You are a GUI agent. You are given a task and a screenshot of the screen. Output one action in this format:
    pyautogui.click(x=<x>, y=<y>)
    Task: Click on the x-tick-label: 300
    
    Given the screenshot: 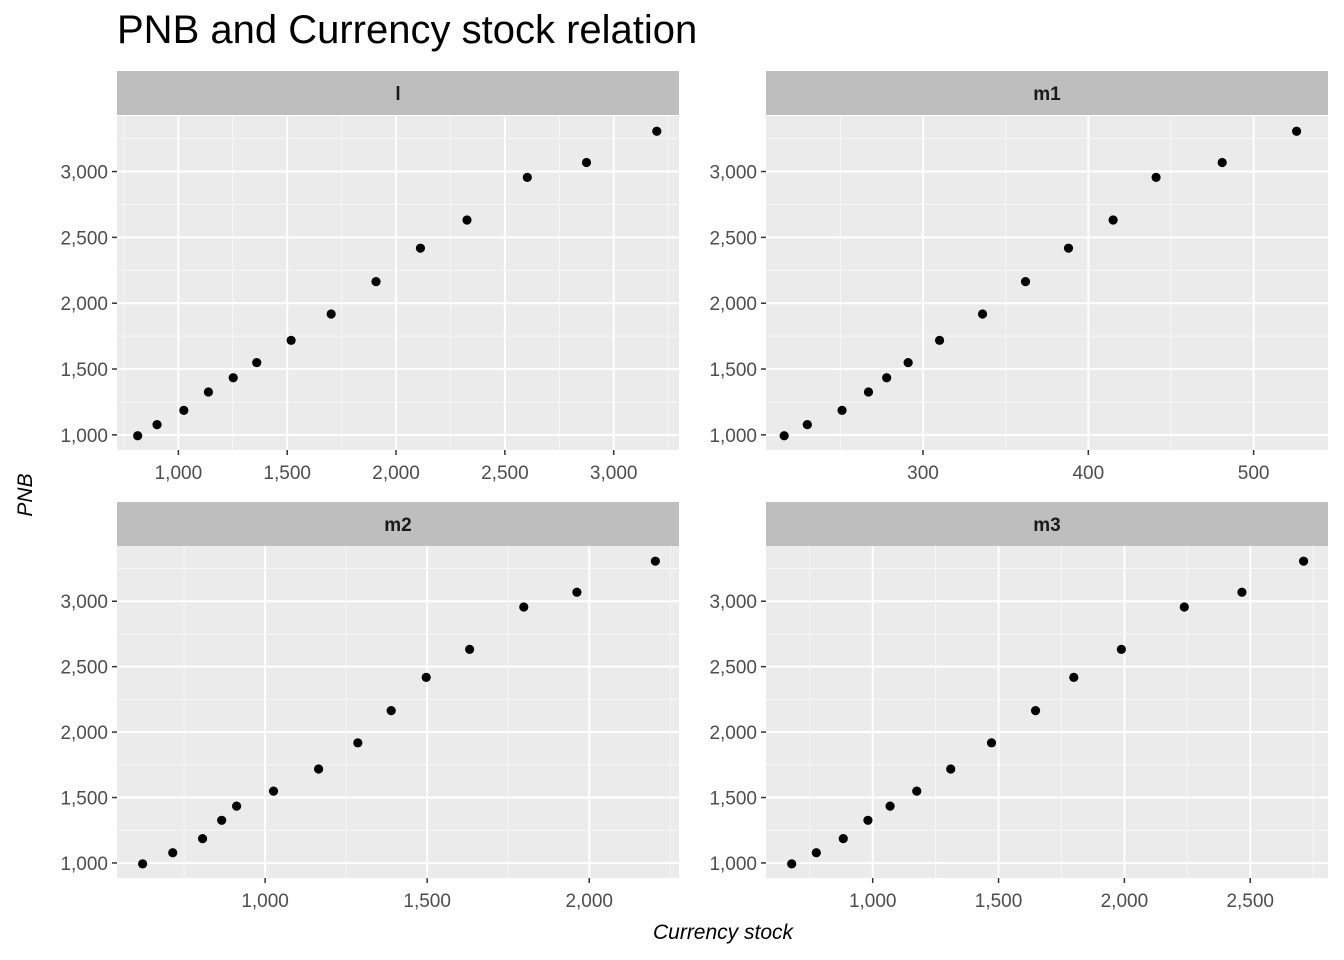 What is the action you would take?
    pyautogui.click(x=923, y=473)
    